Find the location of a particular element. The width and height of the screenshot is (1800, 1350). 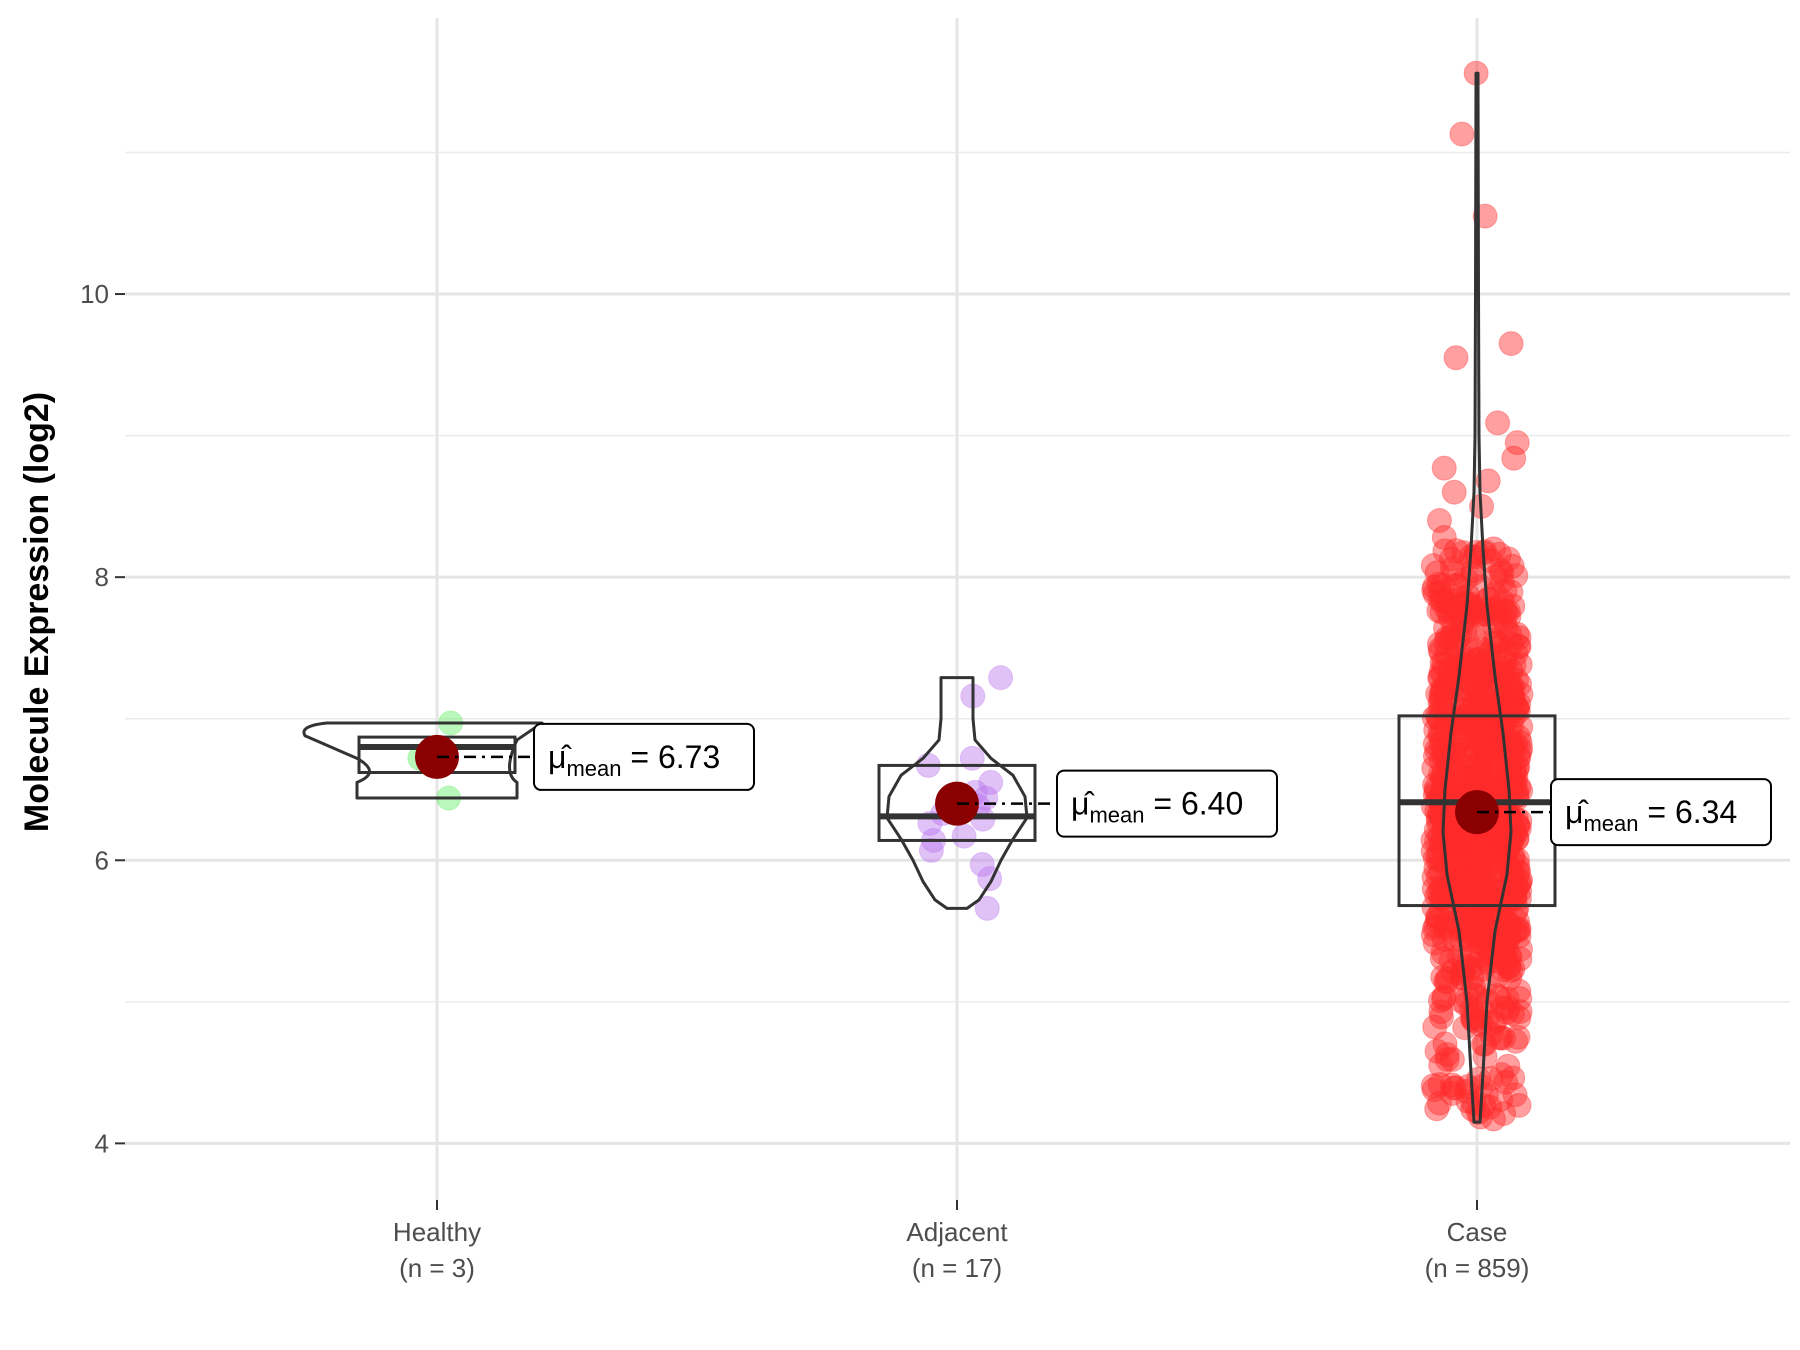

group-healthy: μ̂mean = 6.73 is located at coordinates (528, 760).